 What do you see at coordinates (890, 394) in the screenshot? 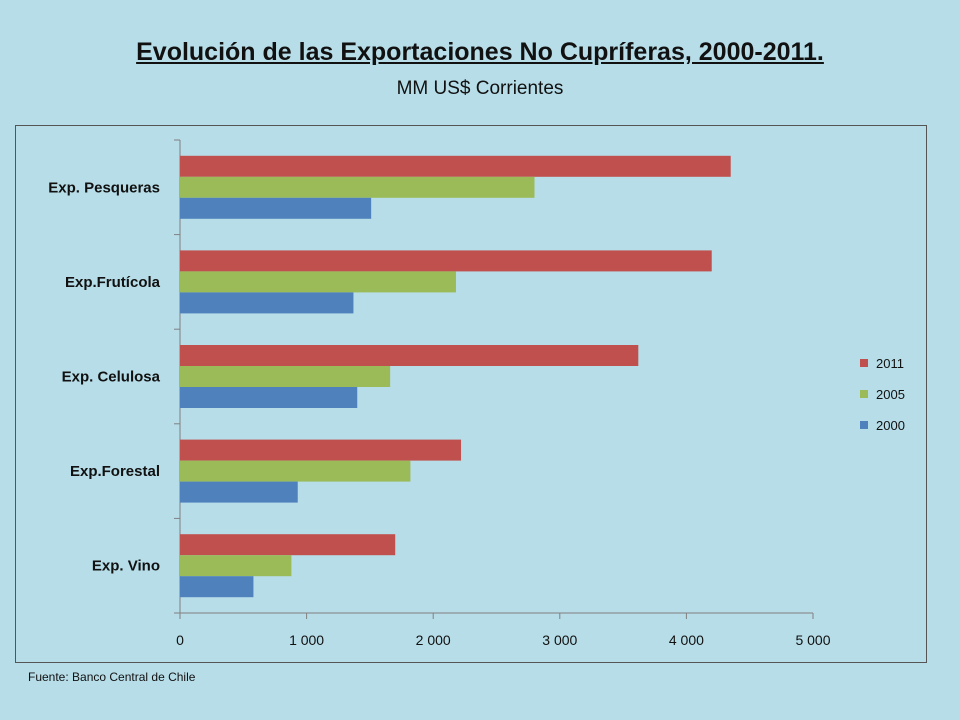
I see `legend-label: 2005` at bounding box center [890, 394].